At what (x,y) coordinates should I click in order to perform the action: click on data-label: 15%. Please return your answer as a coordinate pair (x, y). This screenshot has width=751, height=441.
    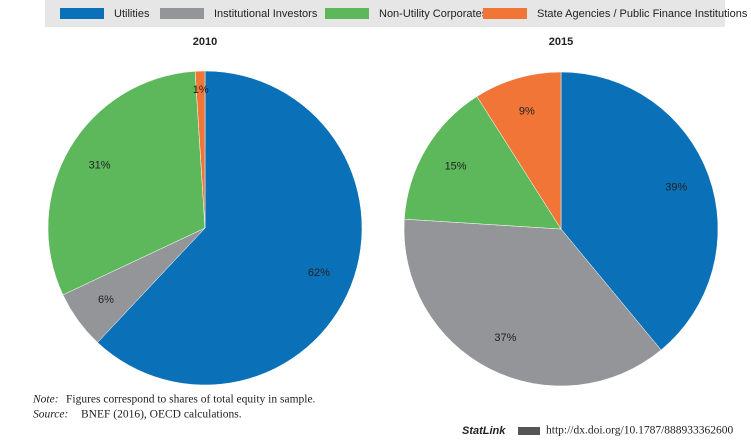
    Looking at the image, I should click on (456, 167).